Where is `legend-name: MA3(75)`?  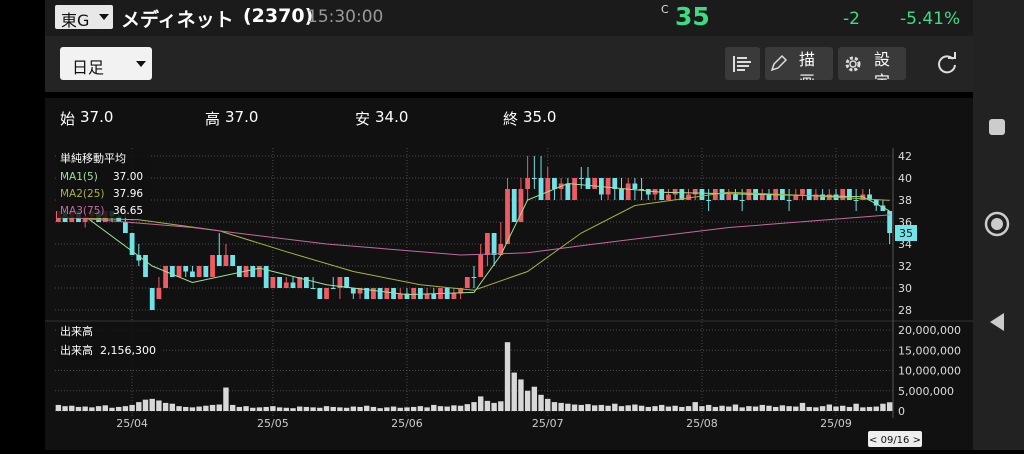
legend-name: MA3(75) is located at coordinates (82, 211).